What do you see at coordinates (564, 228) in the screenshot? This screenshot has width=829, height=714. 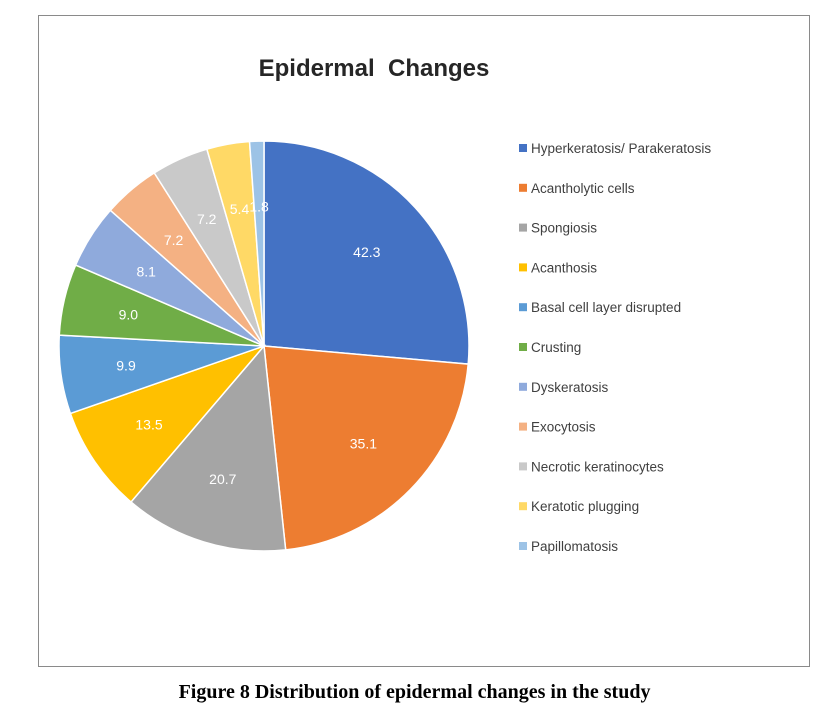 I see `legend-label-2: Spongiosis` at bounding box center [564, 228].